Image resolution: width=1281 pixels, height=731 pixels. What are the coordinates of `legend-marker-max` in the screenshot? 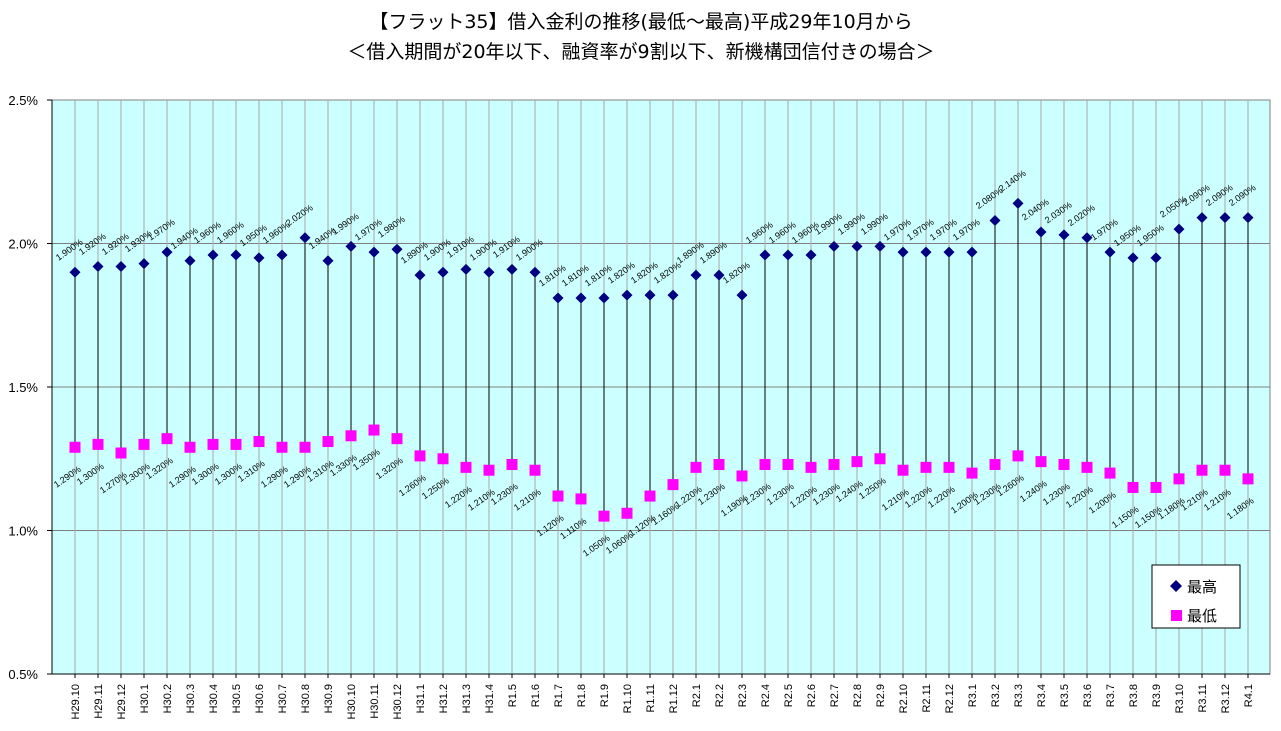 It's located at (1176, 586).